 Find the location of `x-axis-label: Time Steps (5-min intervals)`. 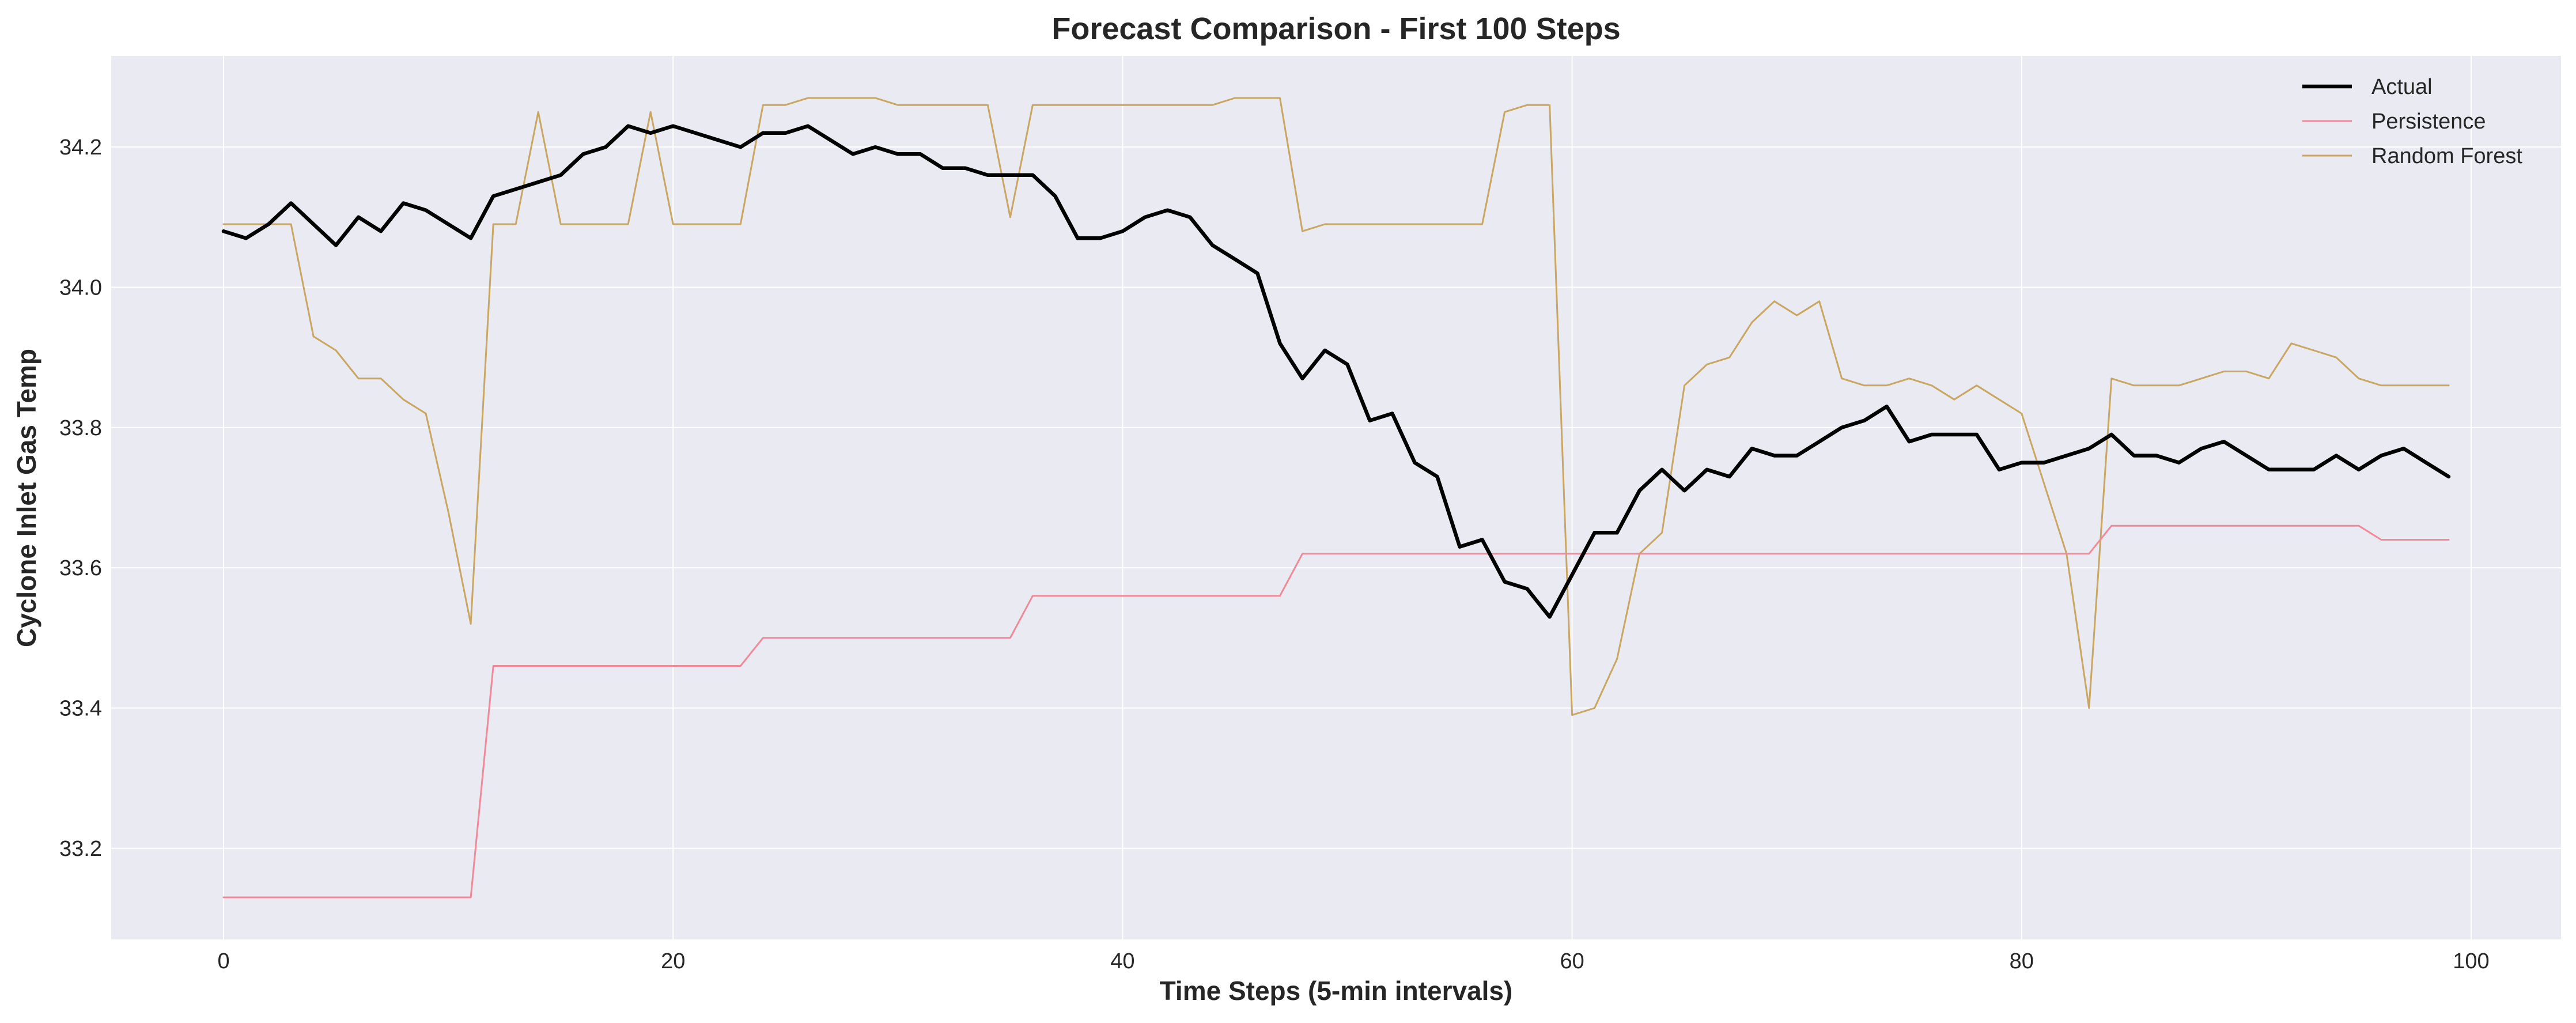

x-axis-label: Time Steps (5-min intervals) is located at coordinates (1336, 991).